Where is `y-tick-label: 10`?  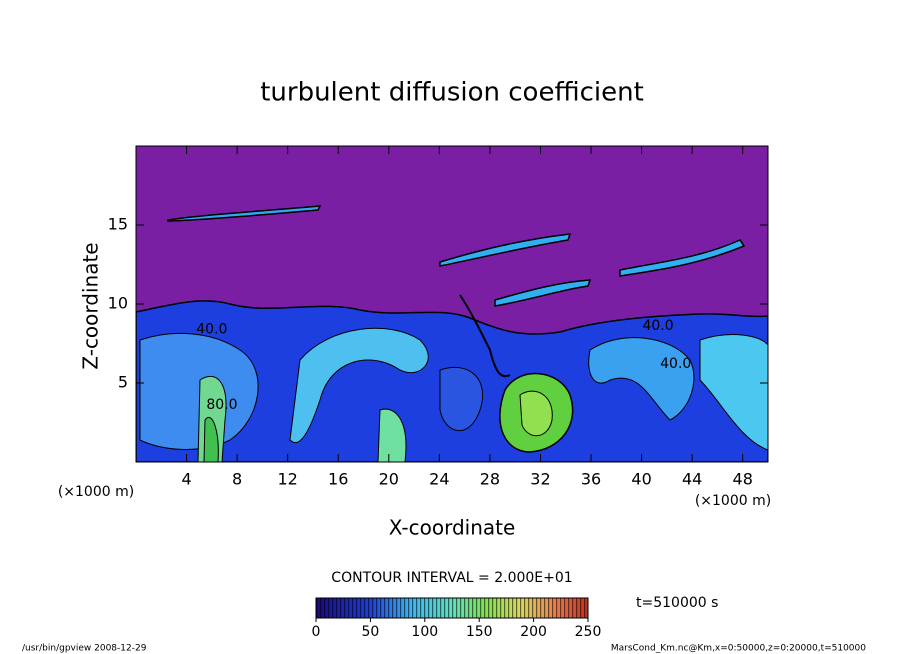 y-tick-label: 10 is located at coordinates (118, 303).